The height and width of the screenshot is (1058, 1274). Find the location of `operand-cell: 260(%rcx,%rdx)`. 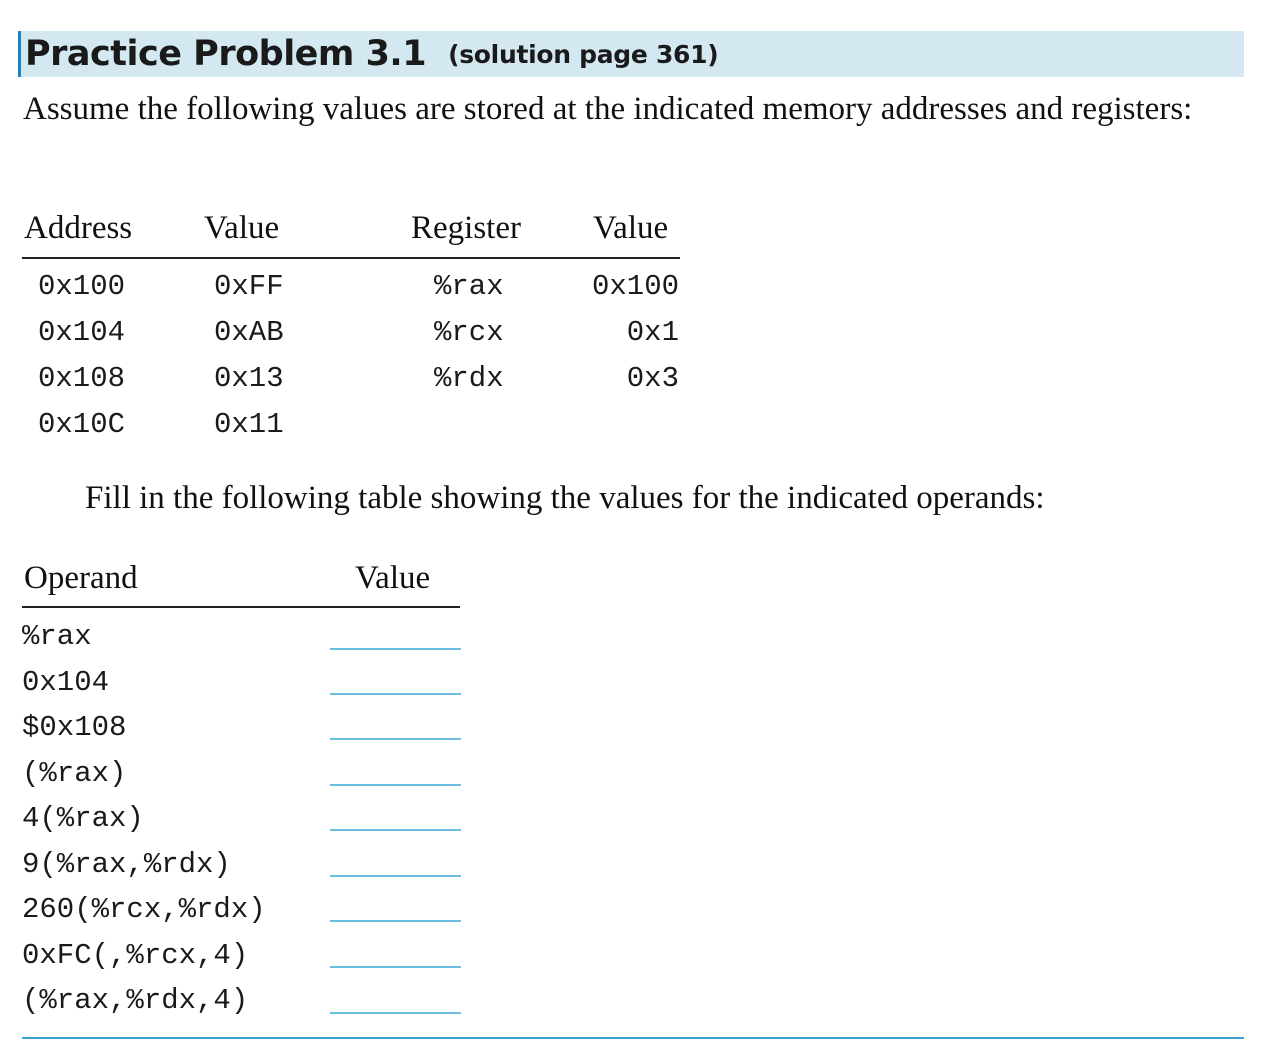

operand-cell: 260(%rcx,%rdx) is located at coordinates (144, 909).